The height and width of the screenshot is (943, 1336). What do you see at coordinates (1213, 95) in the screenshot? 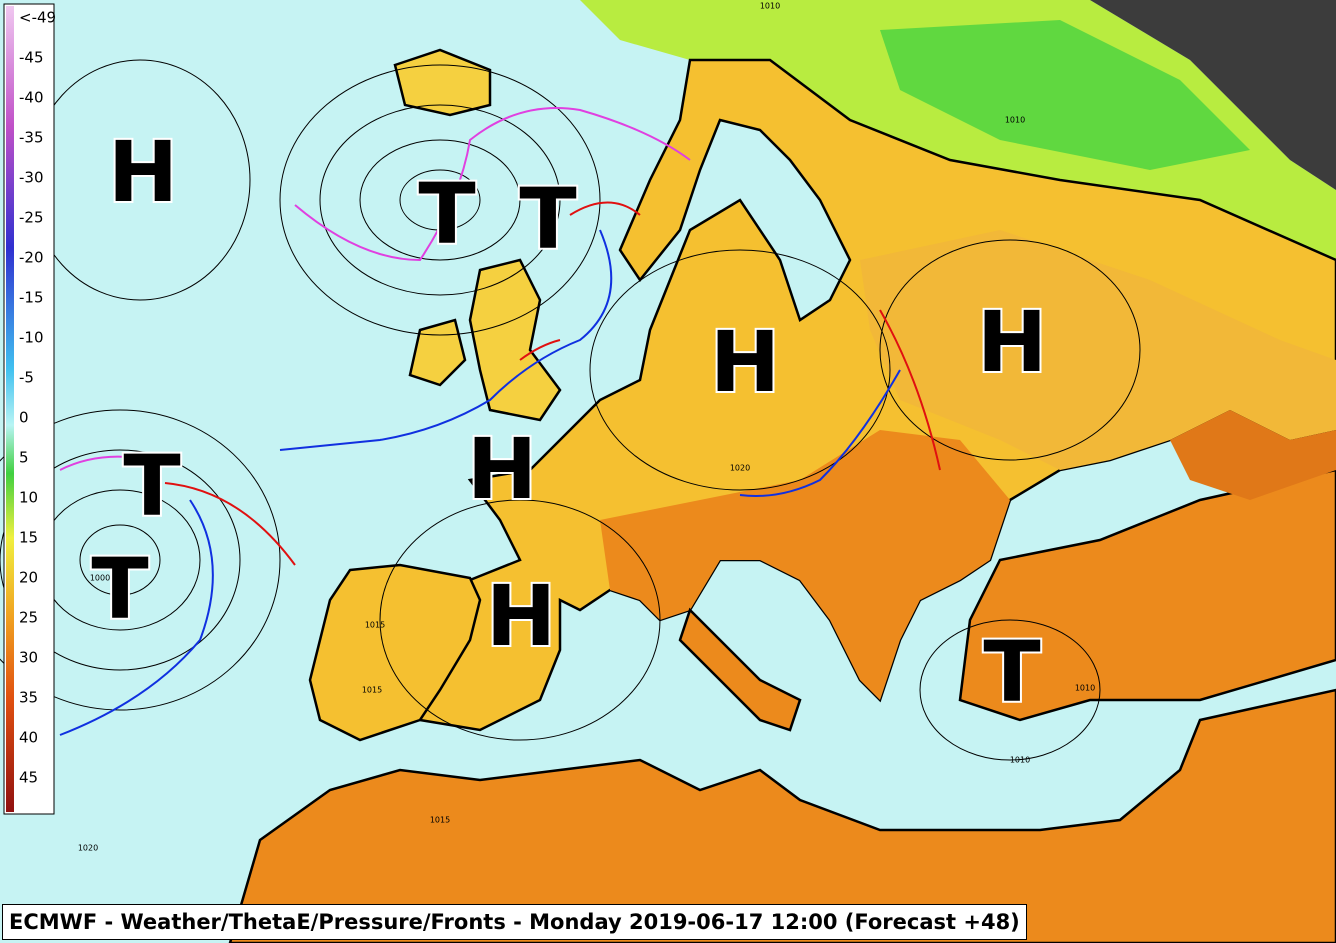
I see `no-data-corner` at bounding box center [1213, 95].